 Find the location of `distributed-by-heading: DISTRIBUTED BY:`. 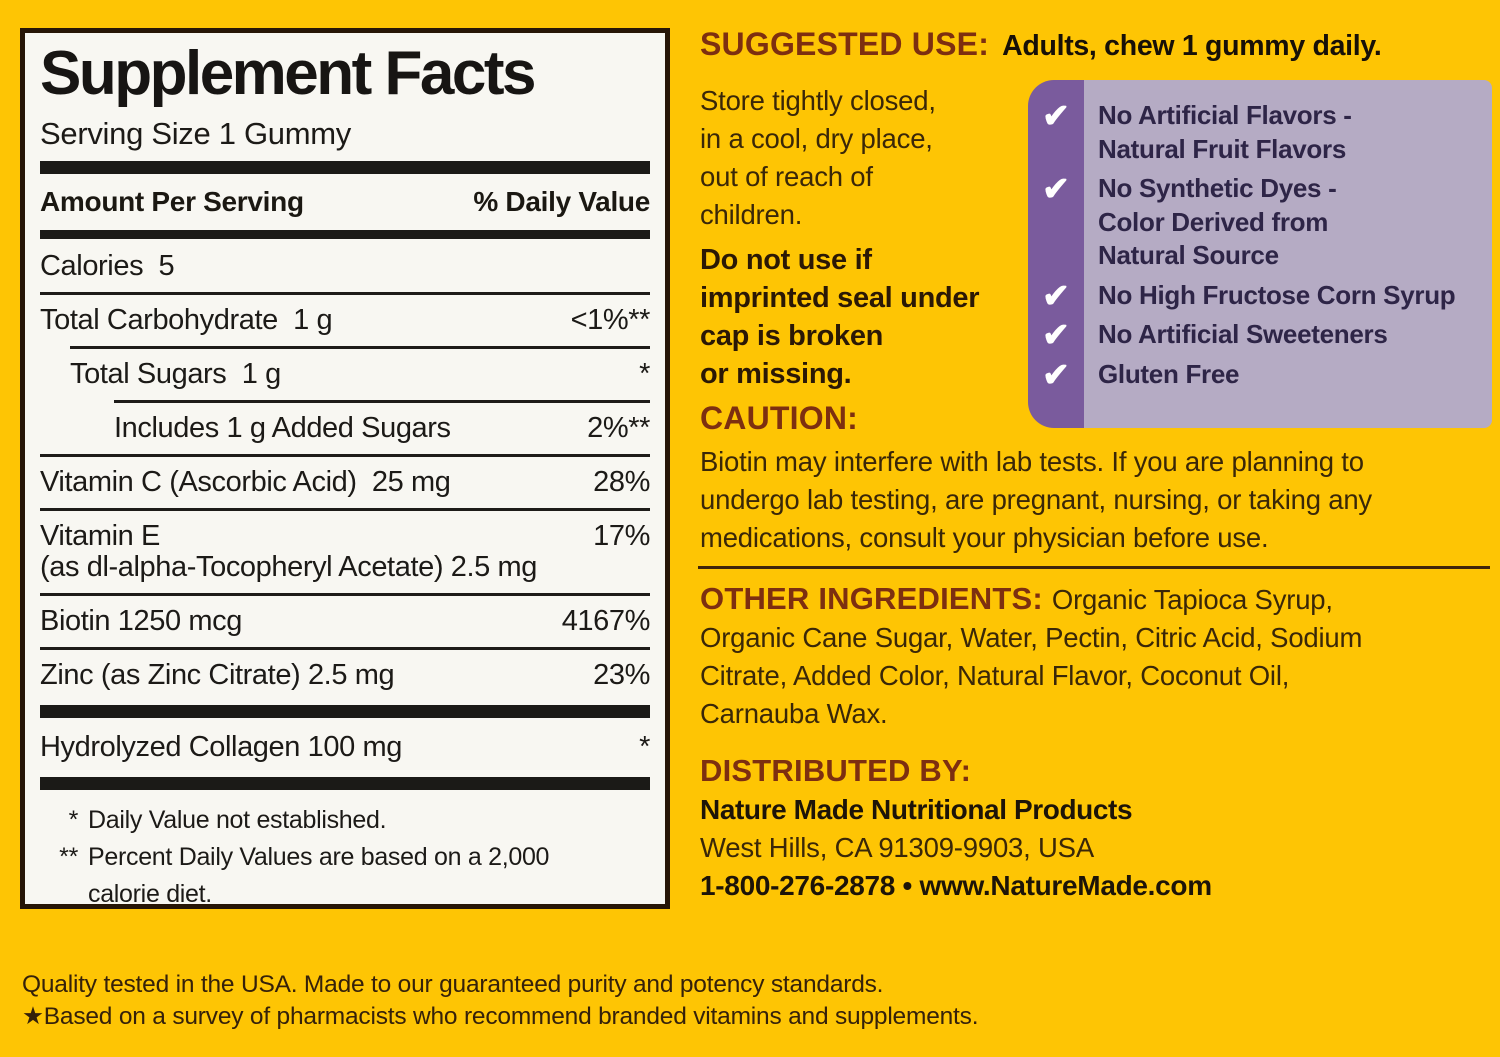

distributed-by-heading: DISTRIBUTED BY: is located at coordinates (836, 770).